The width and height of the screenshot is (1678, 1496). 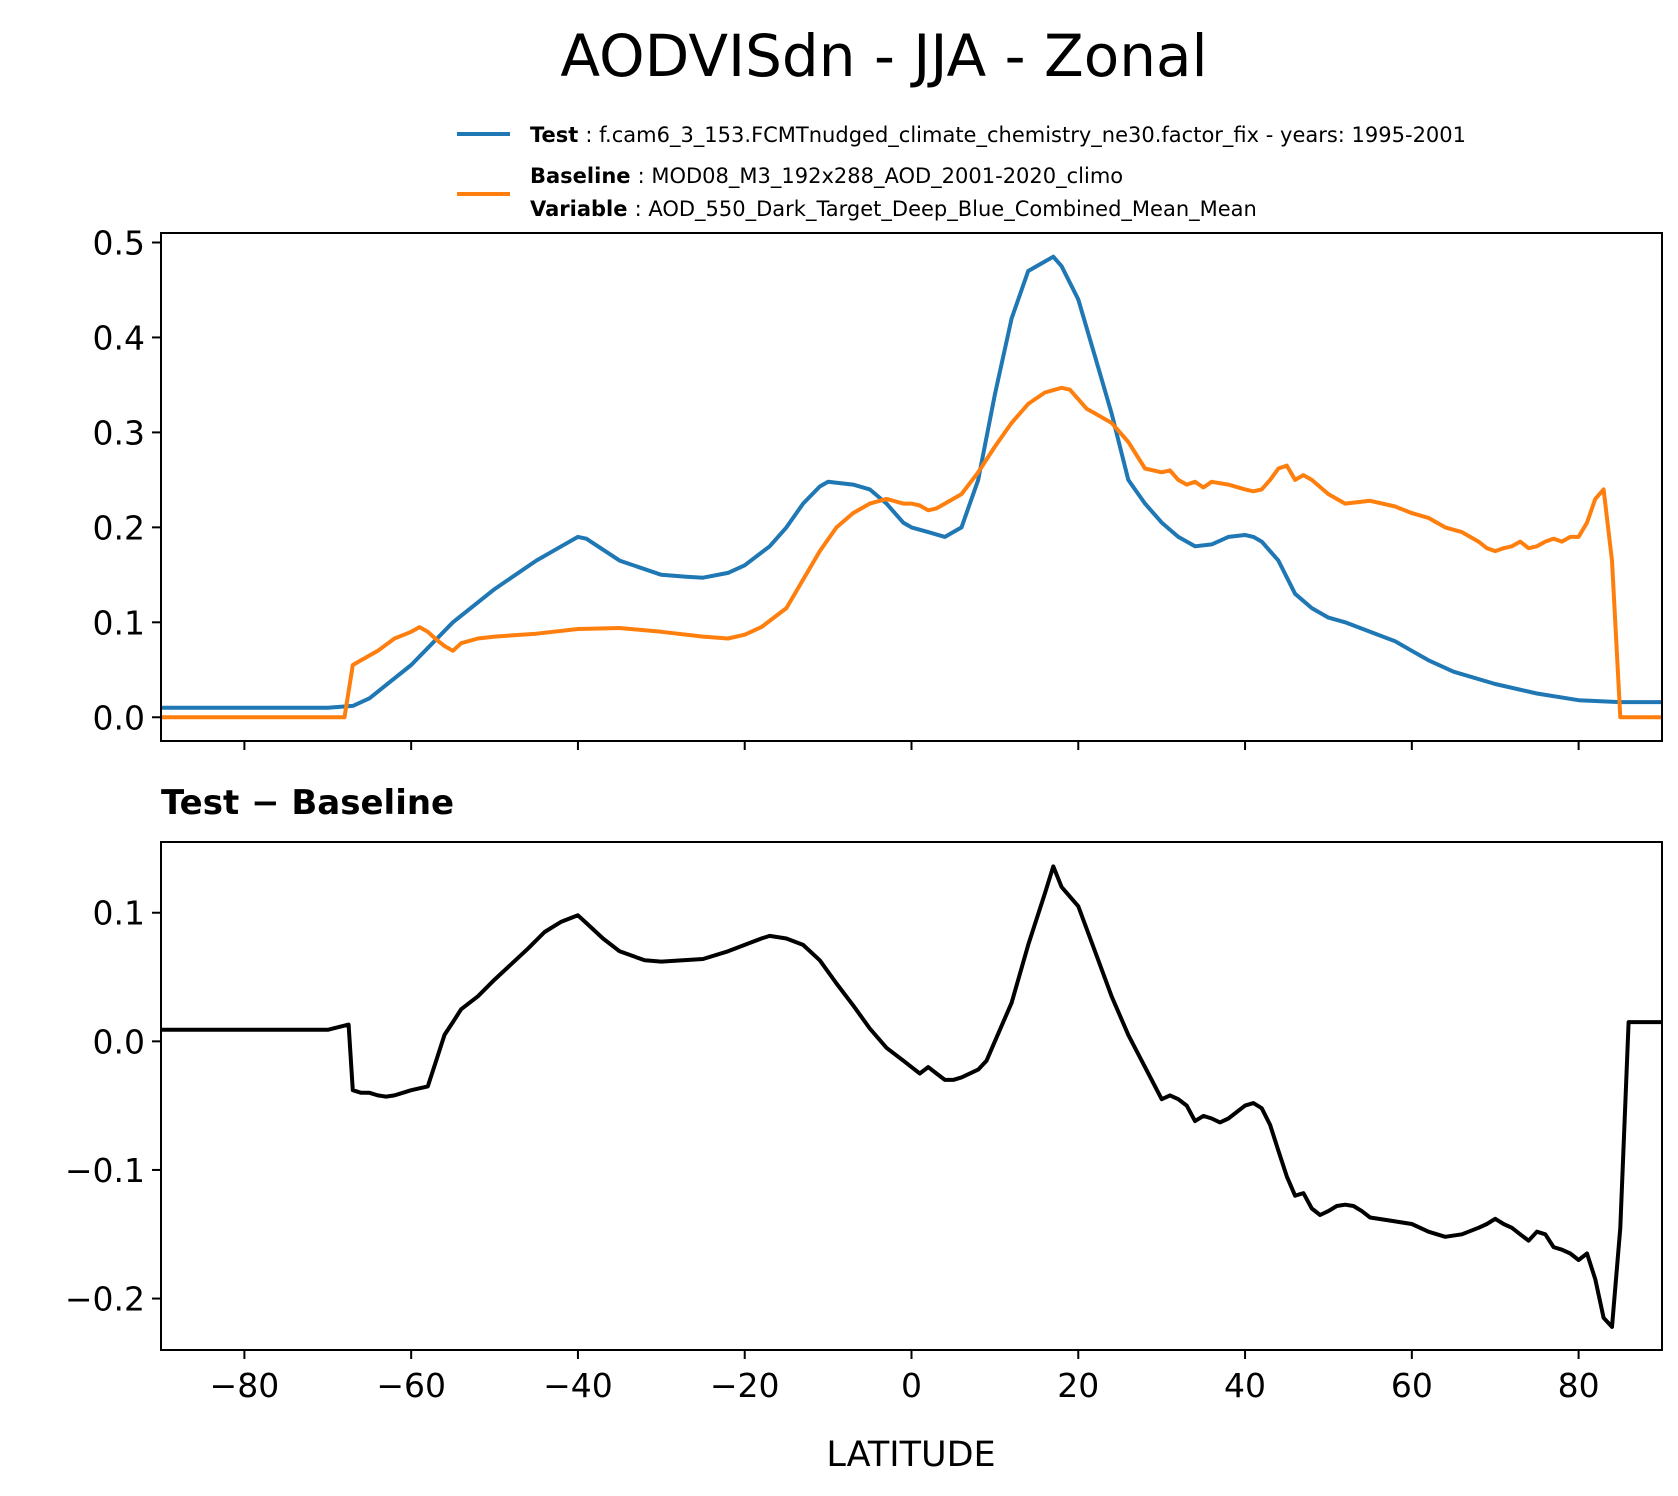 What do you see at coordinates (578, 209) in the screenshot?
I see `legend-variable-label: Variable` at bounding box center [578, 209].